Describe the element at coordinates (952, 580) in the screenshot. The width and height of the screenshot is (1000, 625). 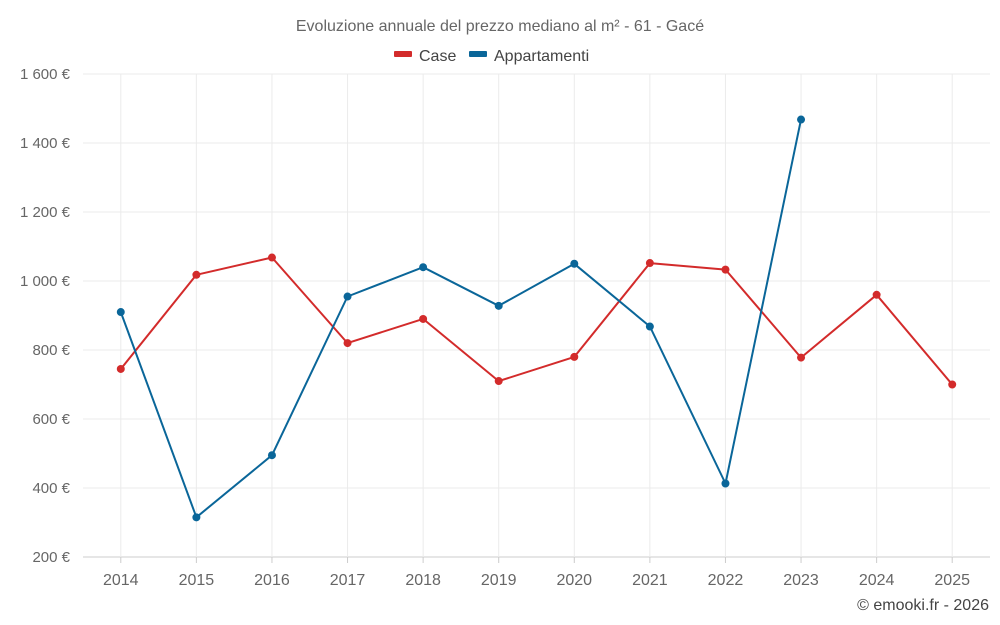
I see `x-tick-label: 2025` at that location.